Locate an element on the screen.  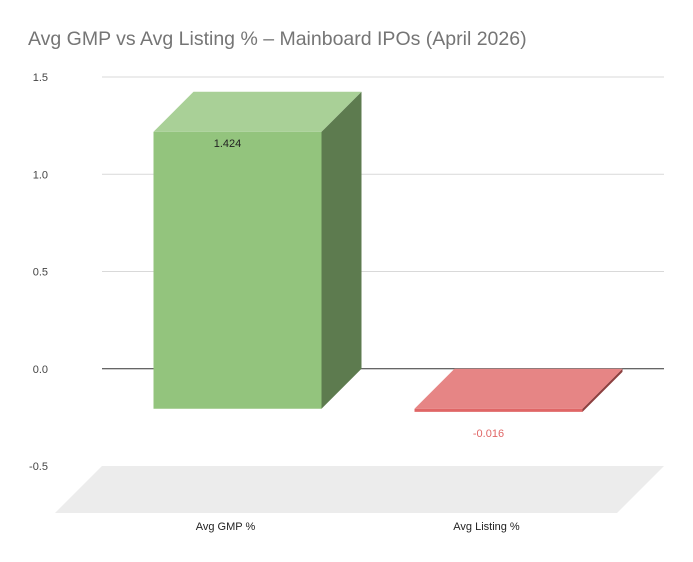
x-category-label: Avg Listing % is located at coordinates (486, 527).